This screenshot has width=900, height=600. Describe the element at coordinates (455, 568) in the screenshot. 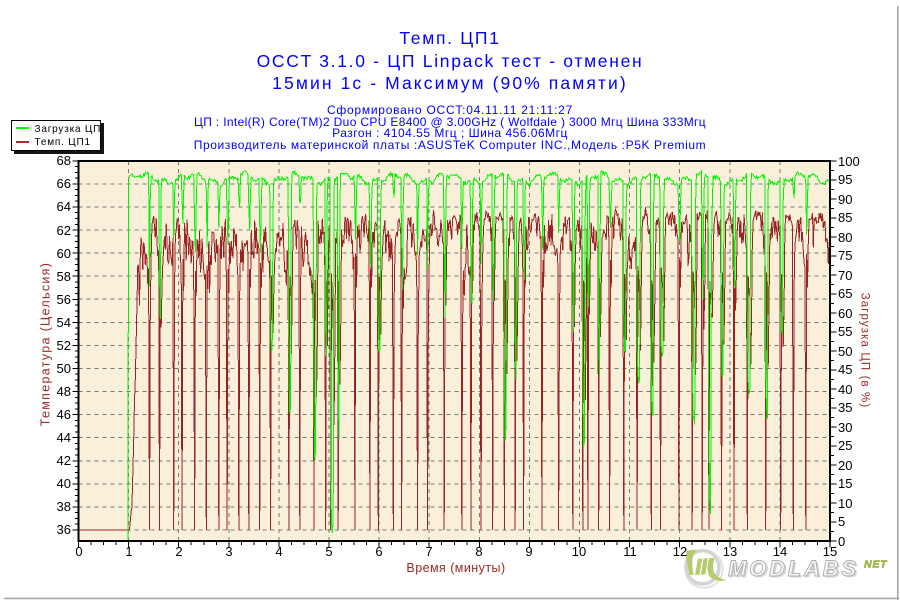

I see `svg-text: Время (минуты)` at that location.